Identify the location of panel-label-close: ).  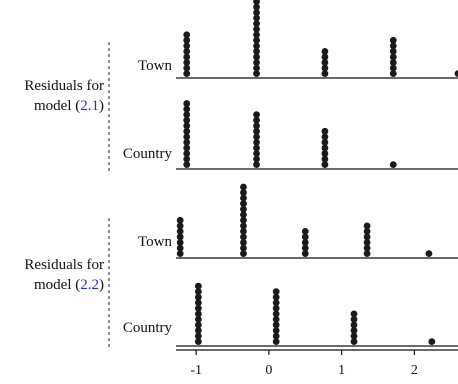
(101, 106).